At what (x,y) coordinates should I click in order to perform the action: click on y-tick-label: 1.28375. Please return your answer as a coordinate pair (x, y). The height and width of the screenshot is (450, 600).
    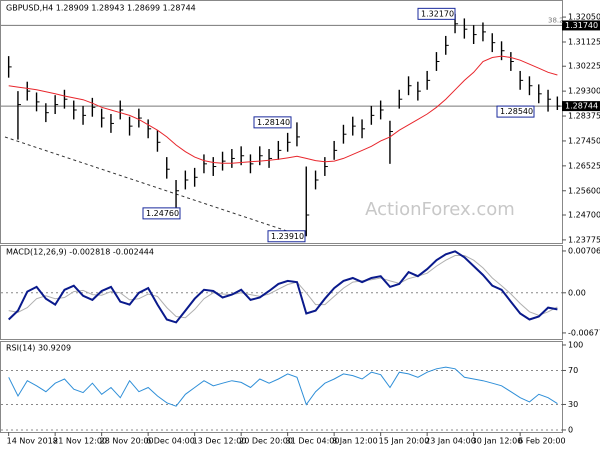
    Looking at the image, I should click on (584, 116).